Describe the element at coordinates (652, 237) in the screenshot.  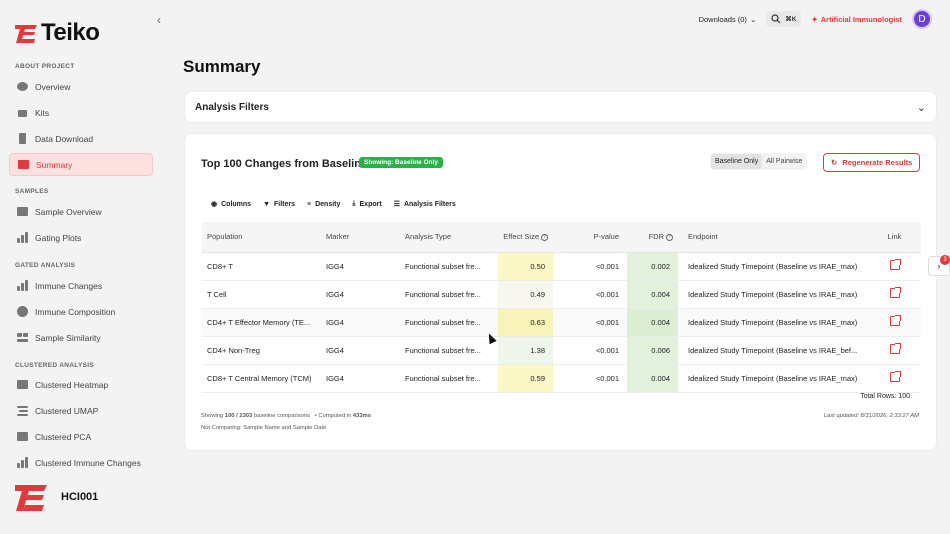
I see `column-header-fdr: FDR?` at that location.